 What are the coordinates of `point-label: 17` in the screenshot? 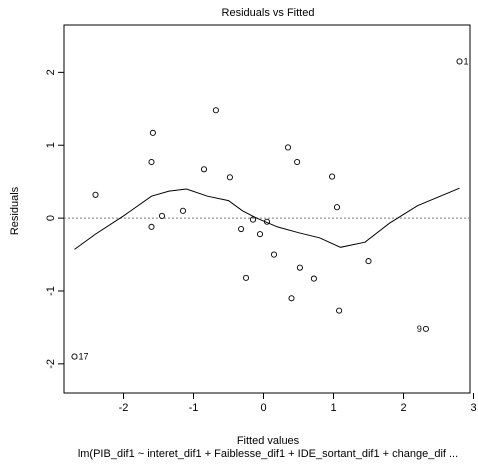 It's located at (84, 357).